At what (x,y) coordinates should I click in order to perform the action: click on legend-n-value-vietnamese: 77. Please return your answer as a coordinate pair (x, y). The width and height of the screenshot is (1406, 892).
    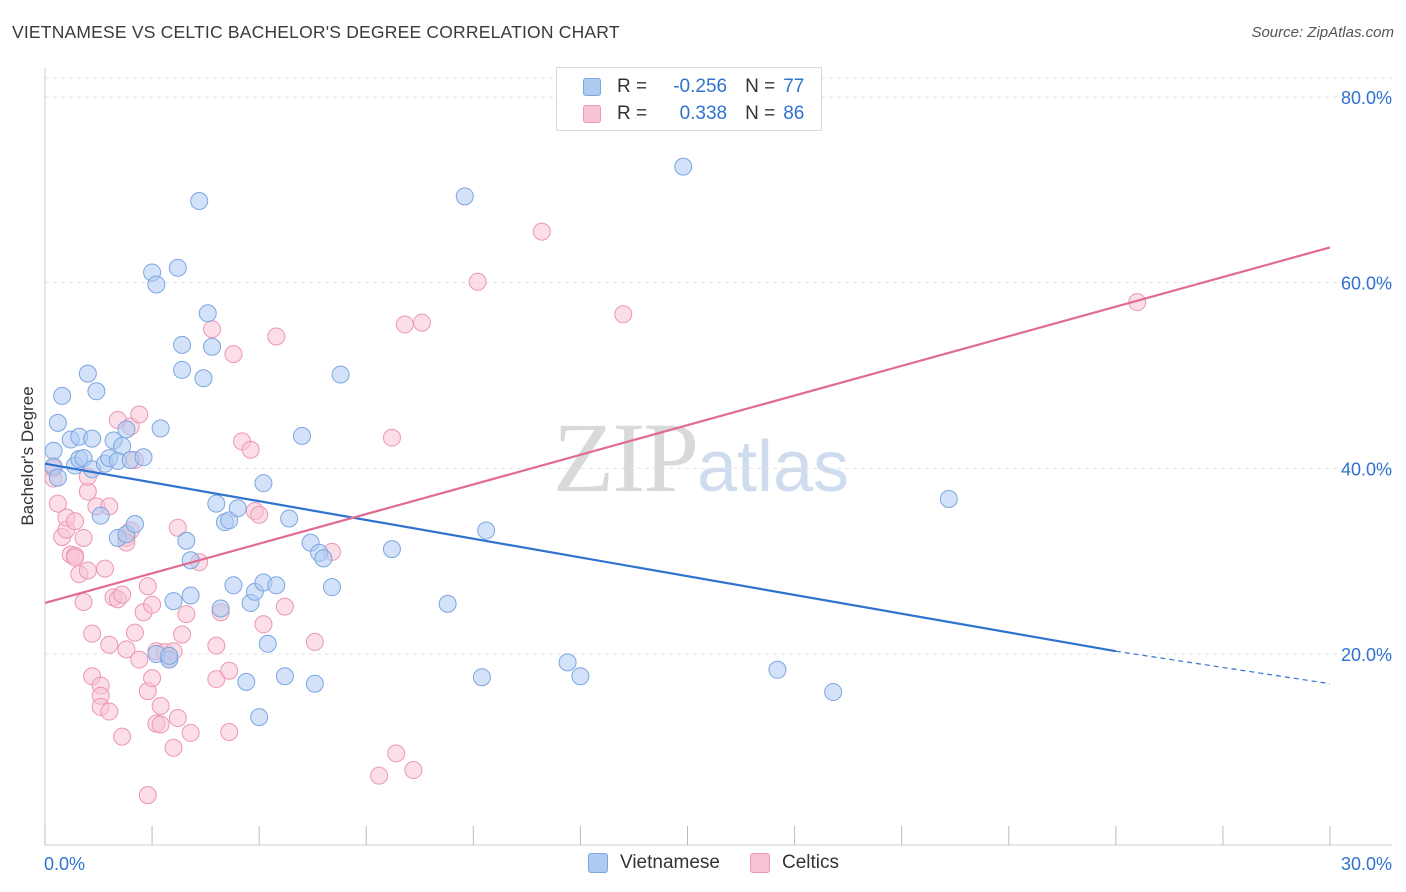
    Looking at the image, I should click on (794, 86).